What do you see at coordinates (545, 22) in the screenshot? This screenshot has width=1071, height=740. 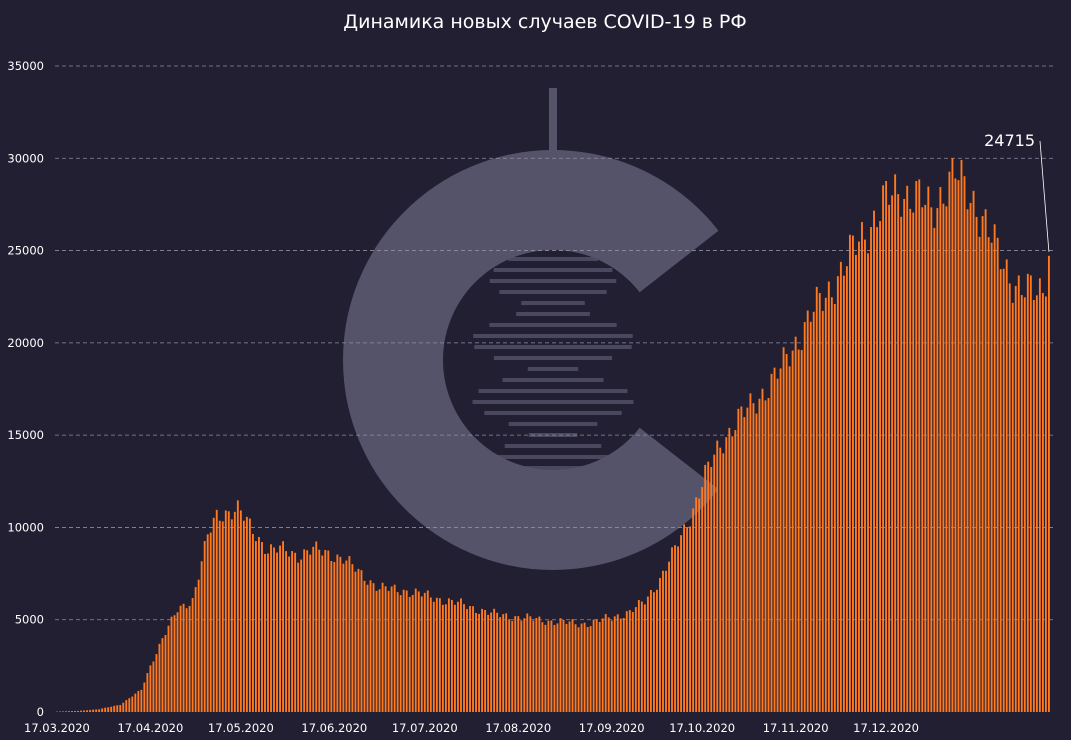 I see `chart-title: Динамика новых случаев COVID-19 в РФ` at bounding box center [545, 22].